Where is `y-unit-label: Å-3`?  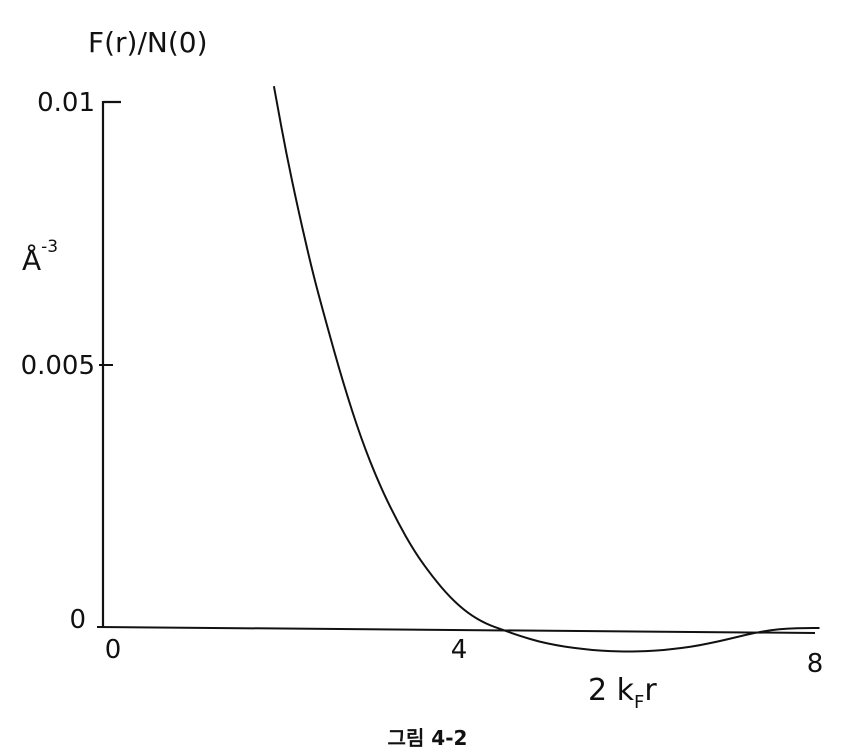 y-unit-label: Å-3 is located at coordinates (40, 257).